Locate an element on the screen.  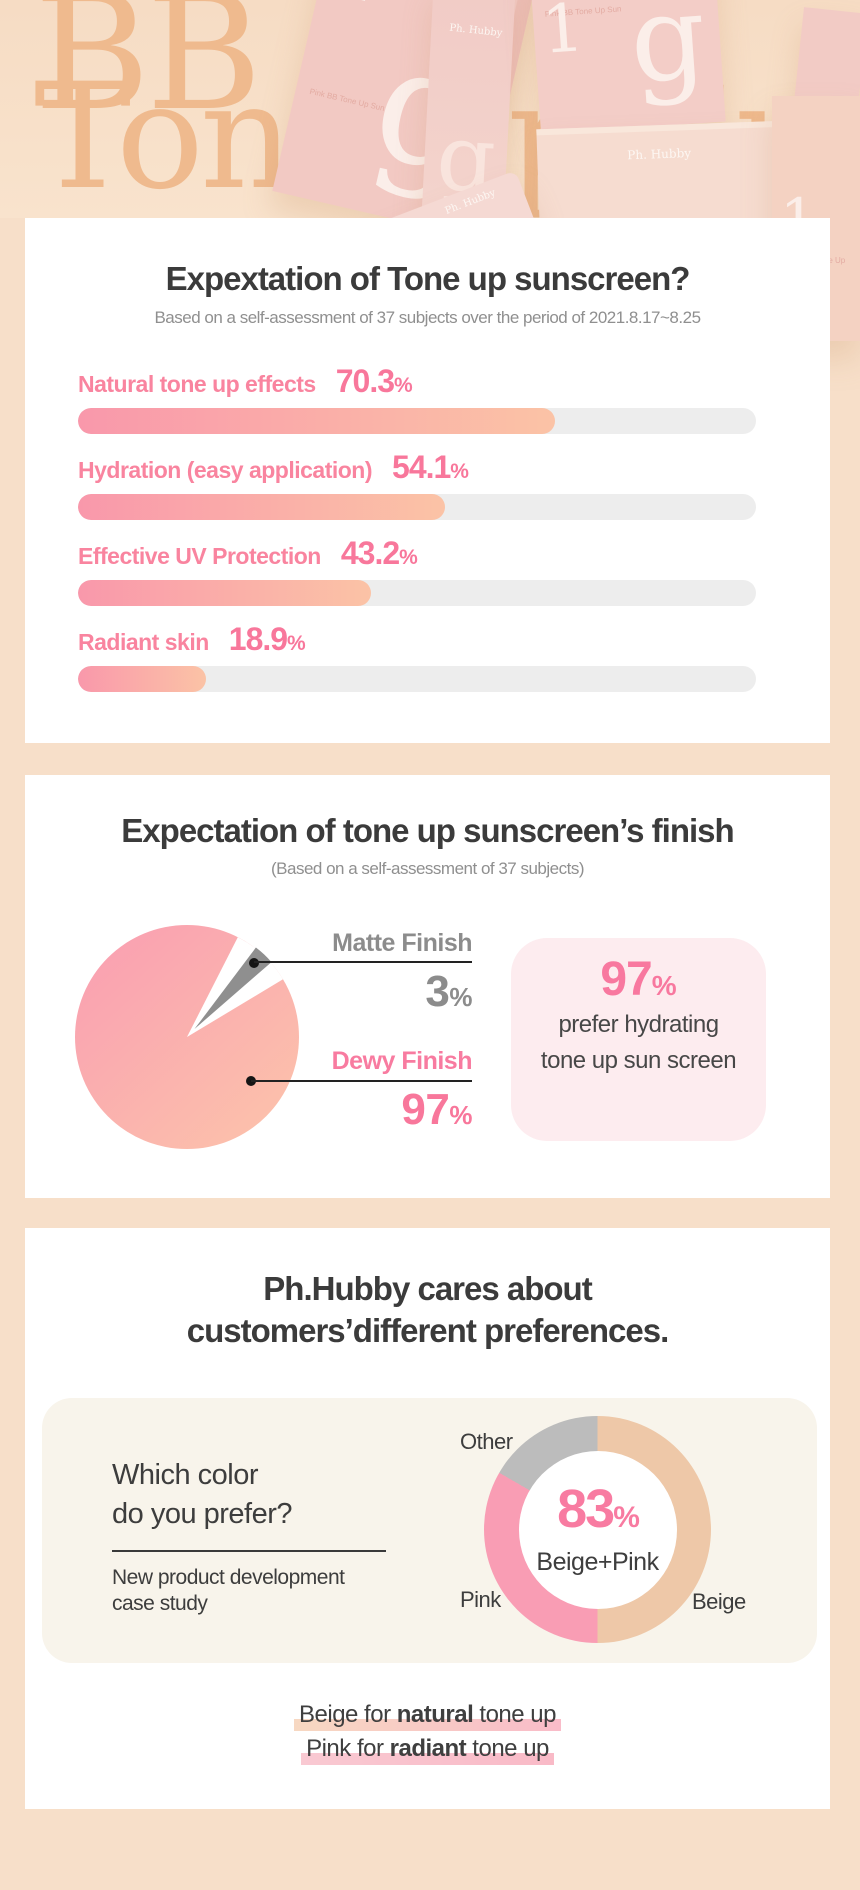
highlighted-text: Pink for radiant tone up is located at coordinates (427, 1749).